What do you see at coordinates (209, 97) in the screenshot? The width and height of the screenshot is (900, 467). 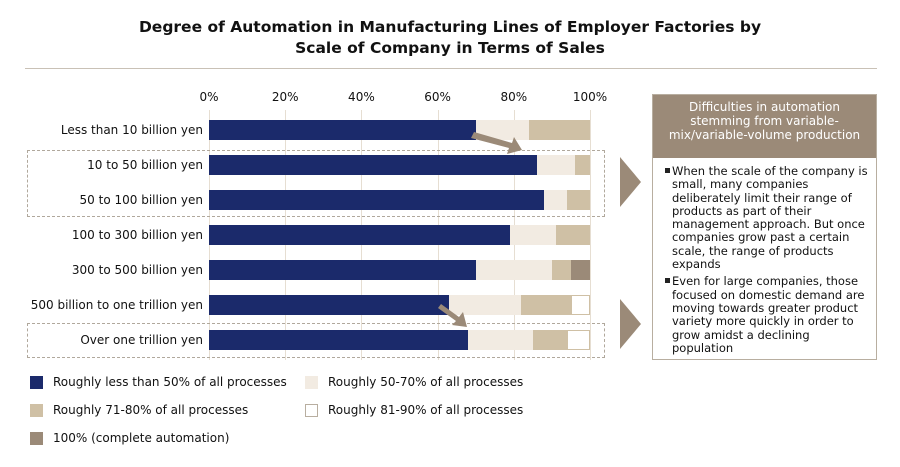 I see `x-tick-label: 0%` at bounding box center [209, 97].